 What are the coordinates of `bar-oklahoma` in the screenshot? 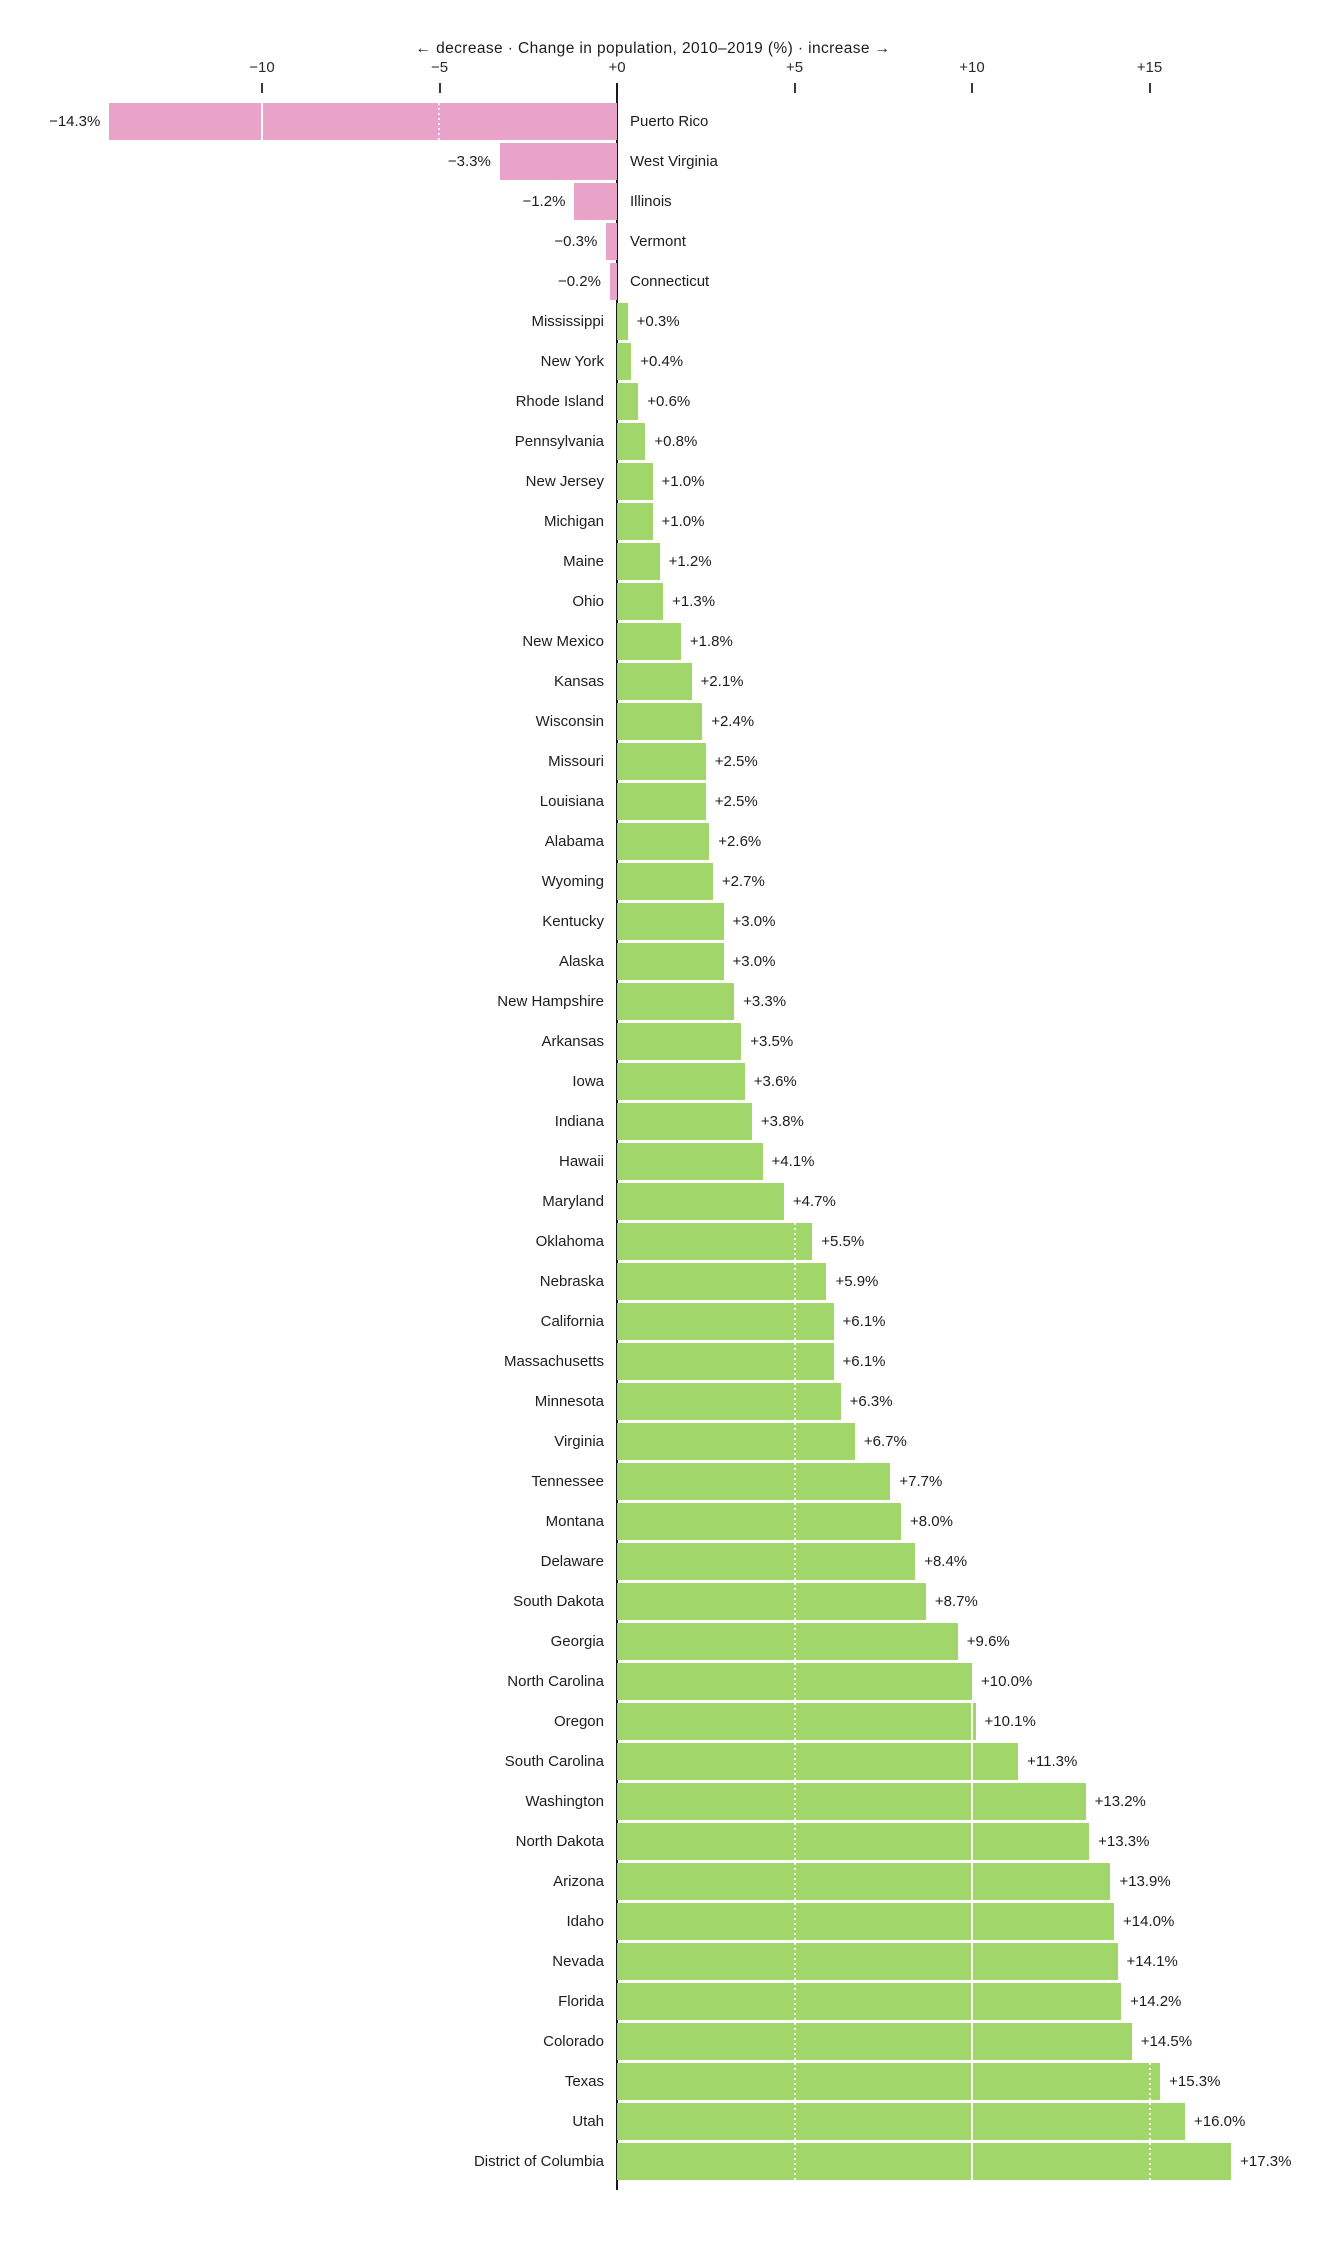 It's located at (715, 1241).